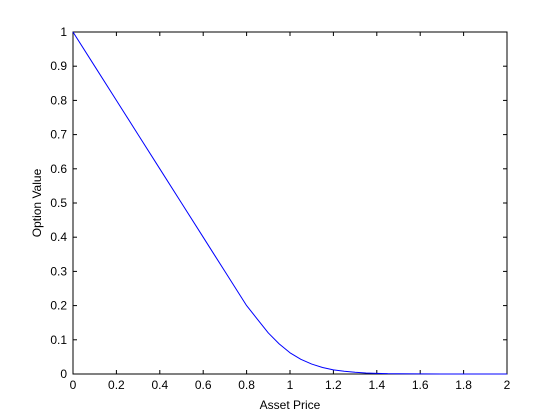 Image resolution: width=560 pixels, height=420 pixels. What do you see at coordinates (73, 385) in the screenshot?
I see `x-tick-label-0: 0` at bounding box center [73, 385].